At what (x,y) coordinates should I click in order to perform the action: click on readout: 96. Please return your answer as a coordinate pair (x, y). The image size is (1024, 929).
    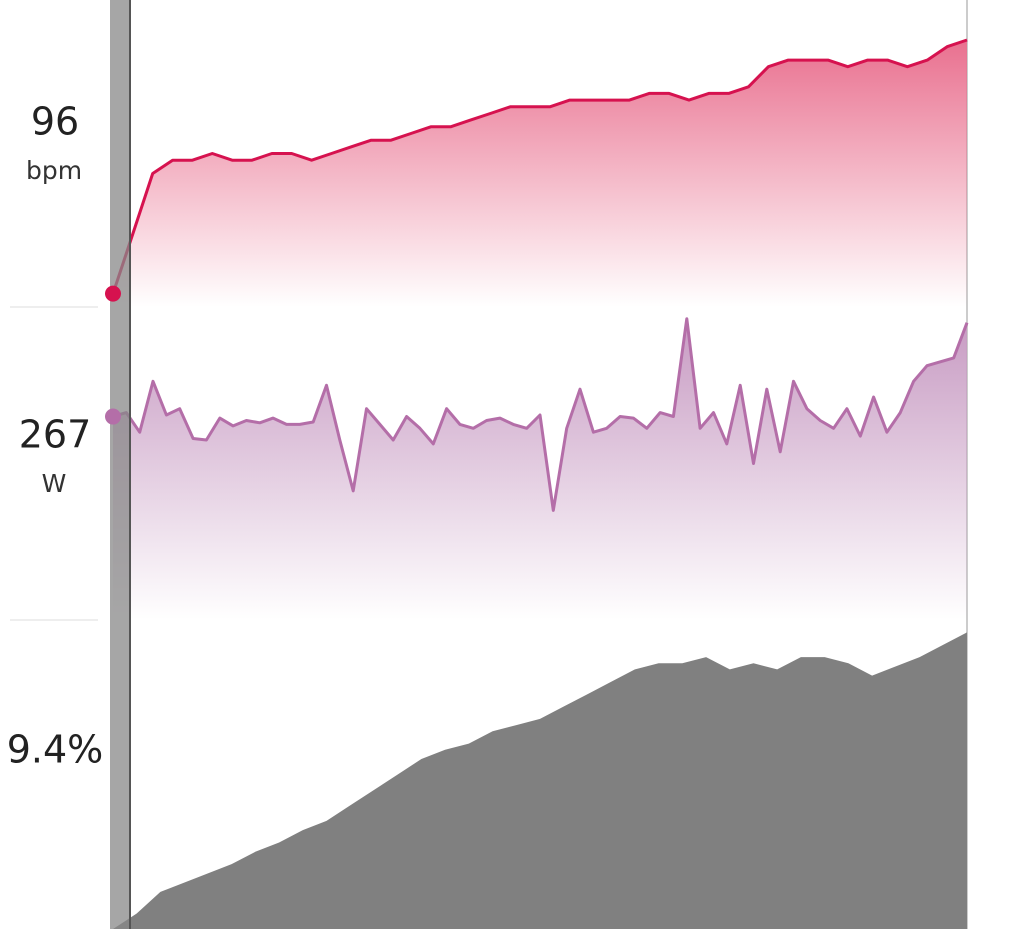
    Looking at the image, I should click on (55, 122).